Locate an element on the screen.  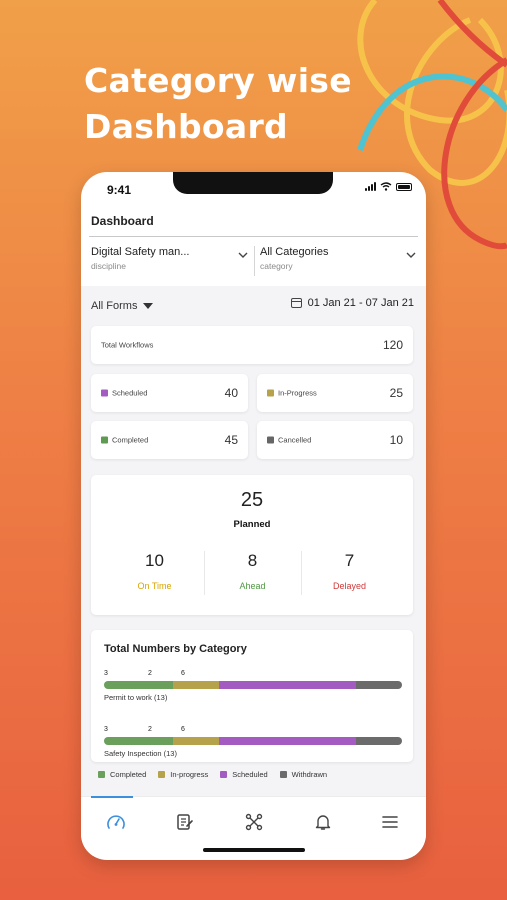
home-indicator is located at coordinates (254, 850).